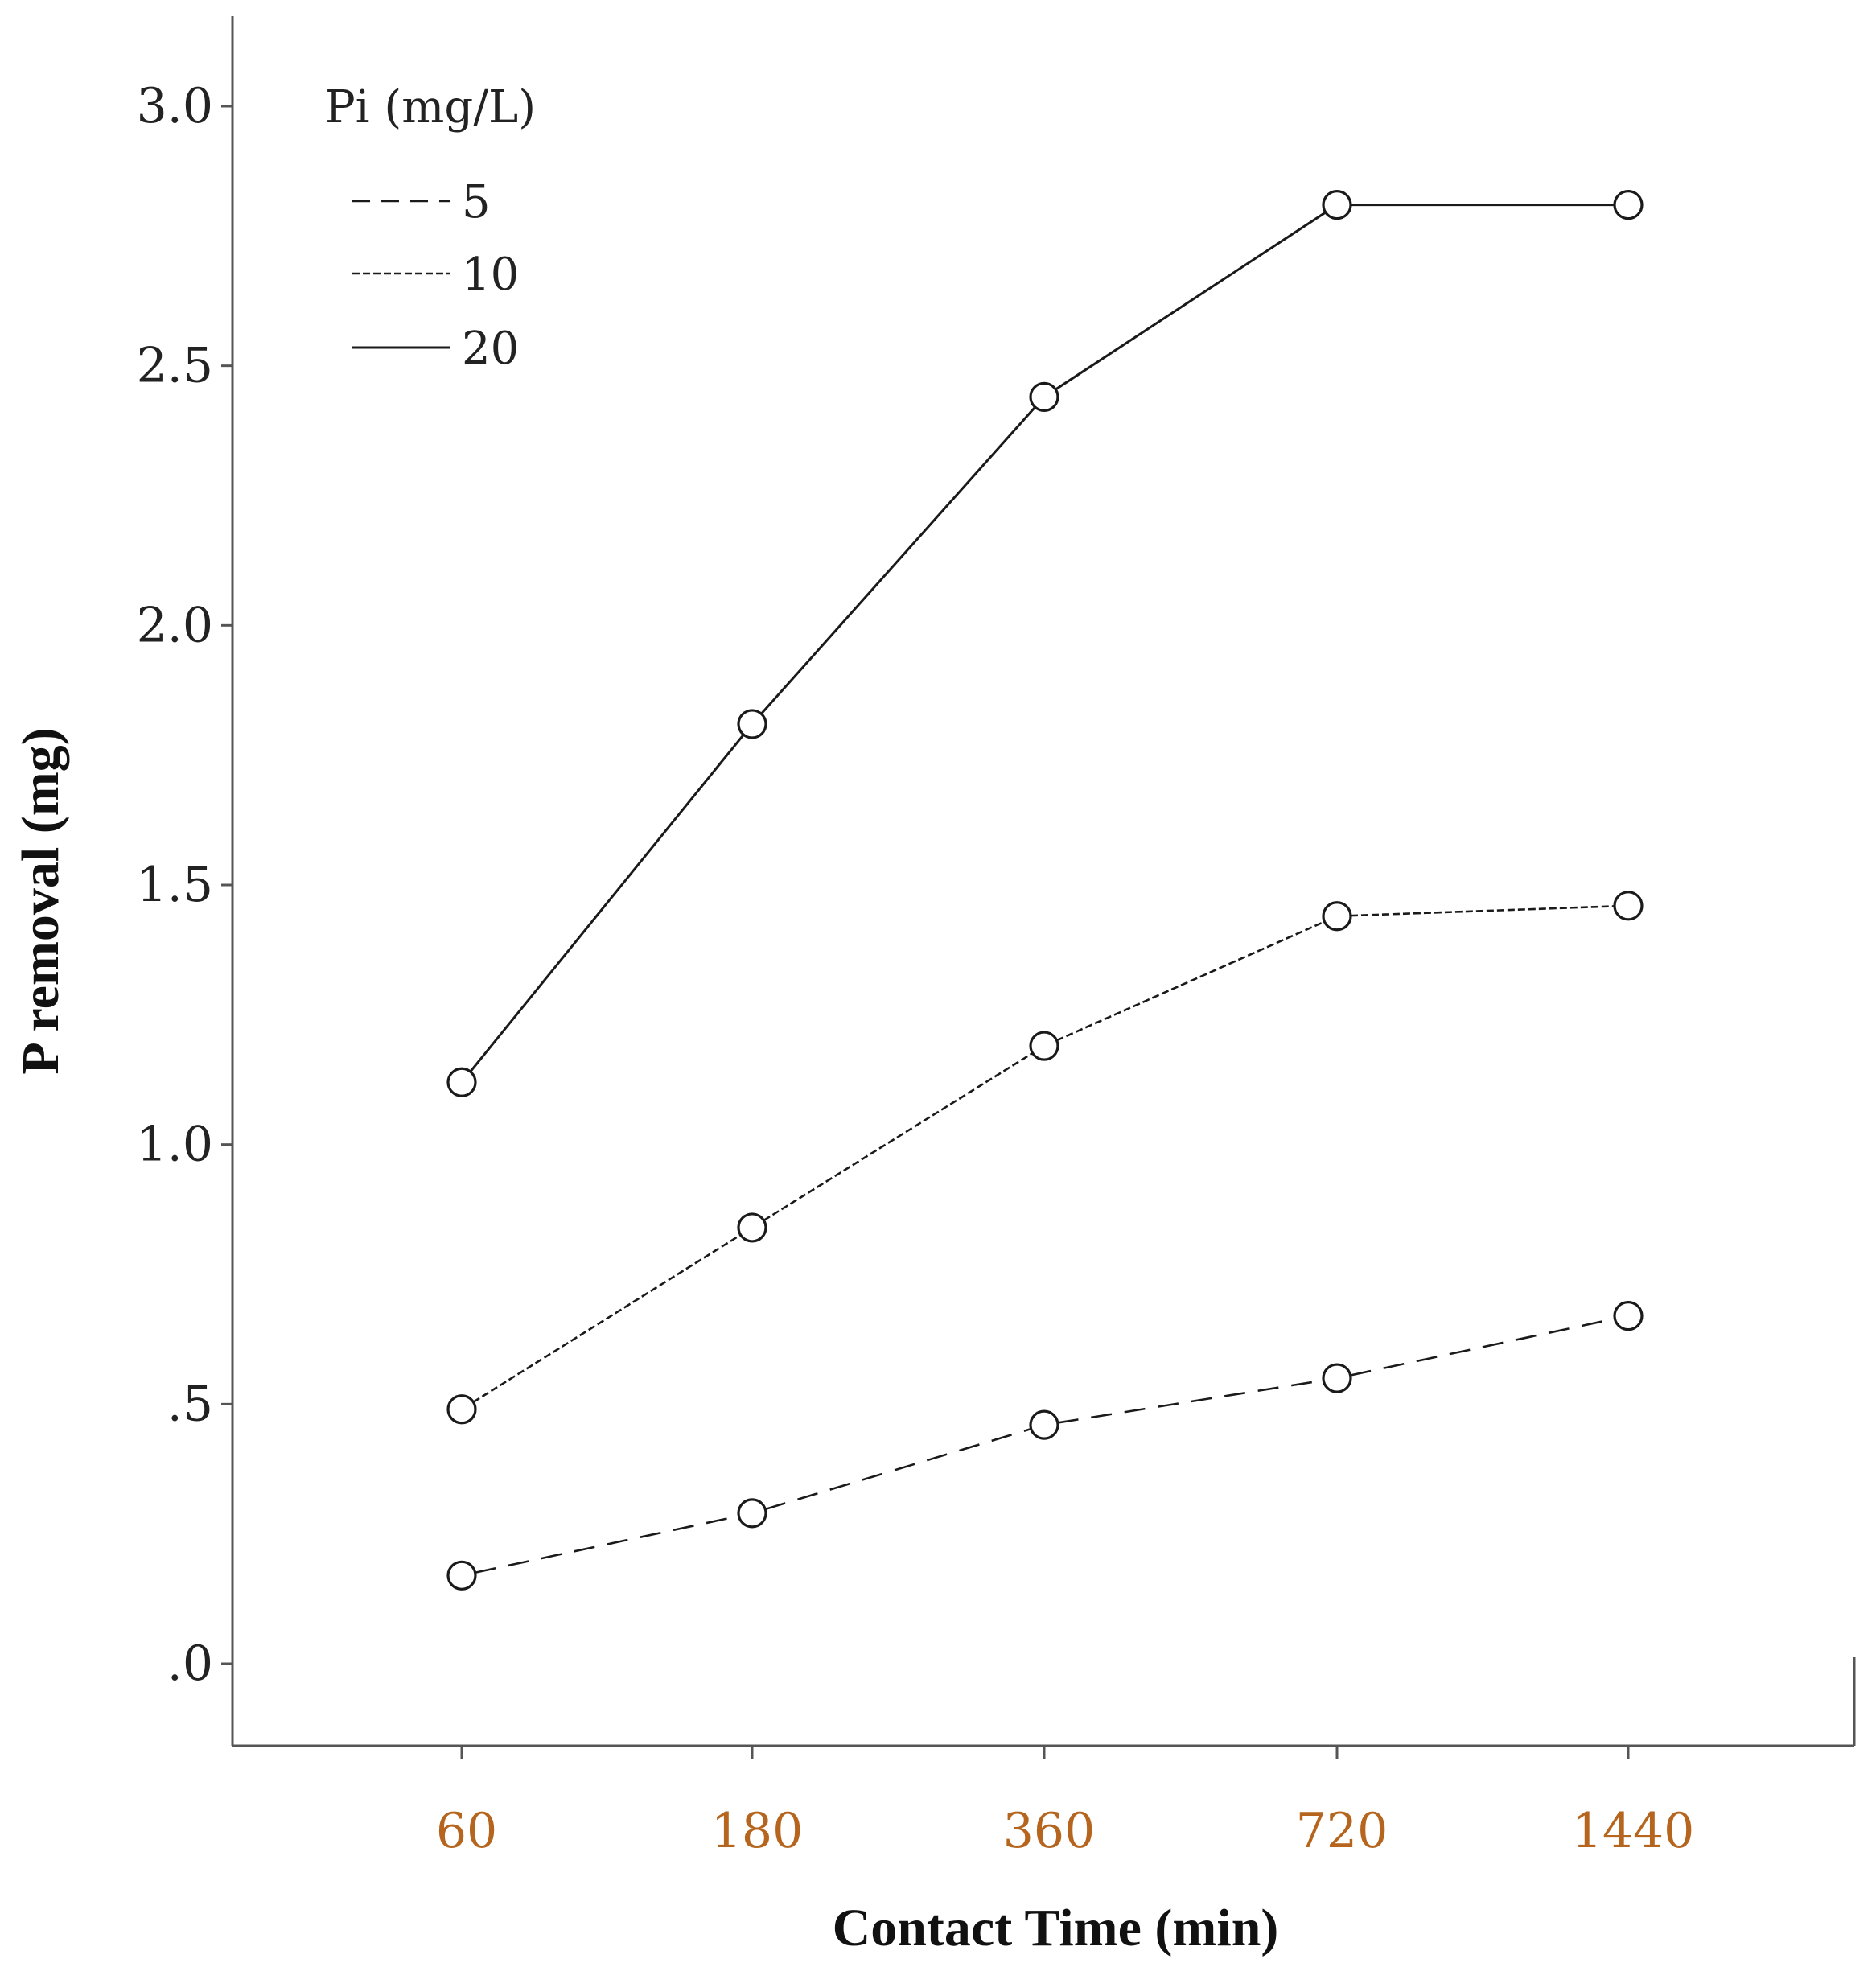 The height and width of the screenshot is (1963, 1876). What do you see at coordinates (435, 349) in the screenshot?
I see `legend-item: 20` at bounding box center [435, 349].